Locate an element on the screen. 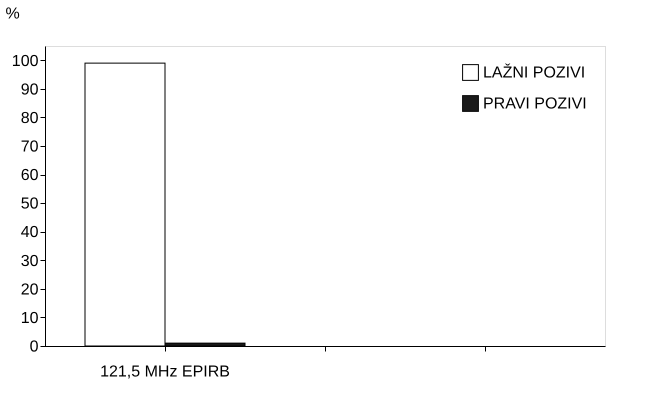  y-axis-title: % is located at coordinates (13, 14).